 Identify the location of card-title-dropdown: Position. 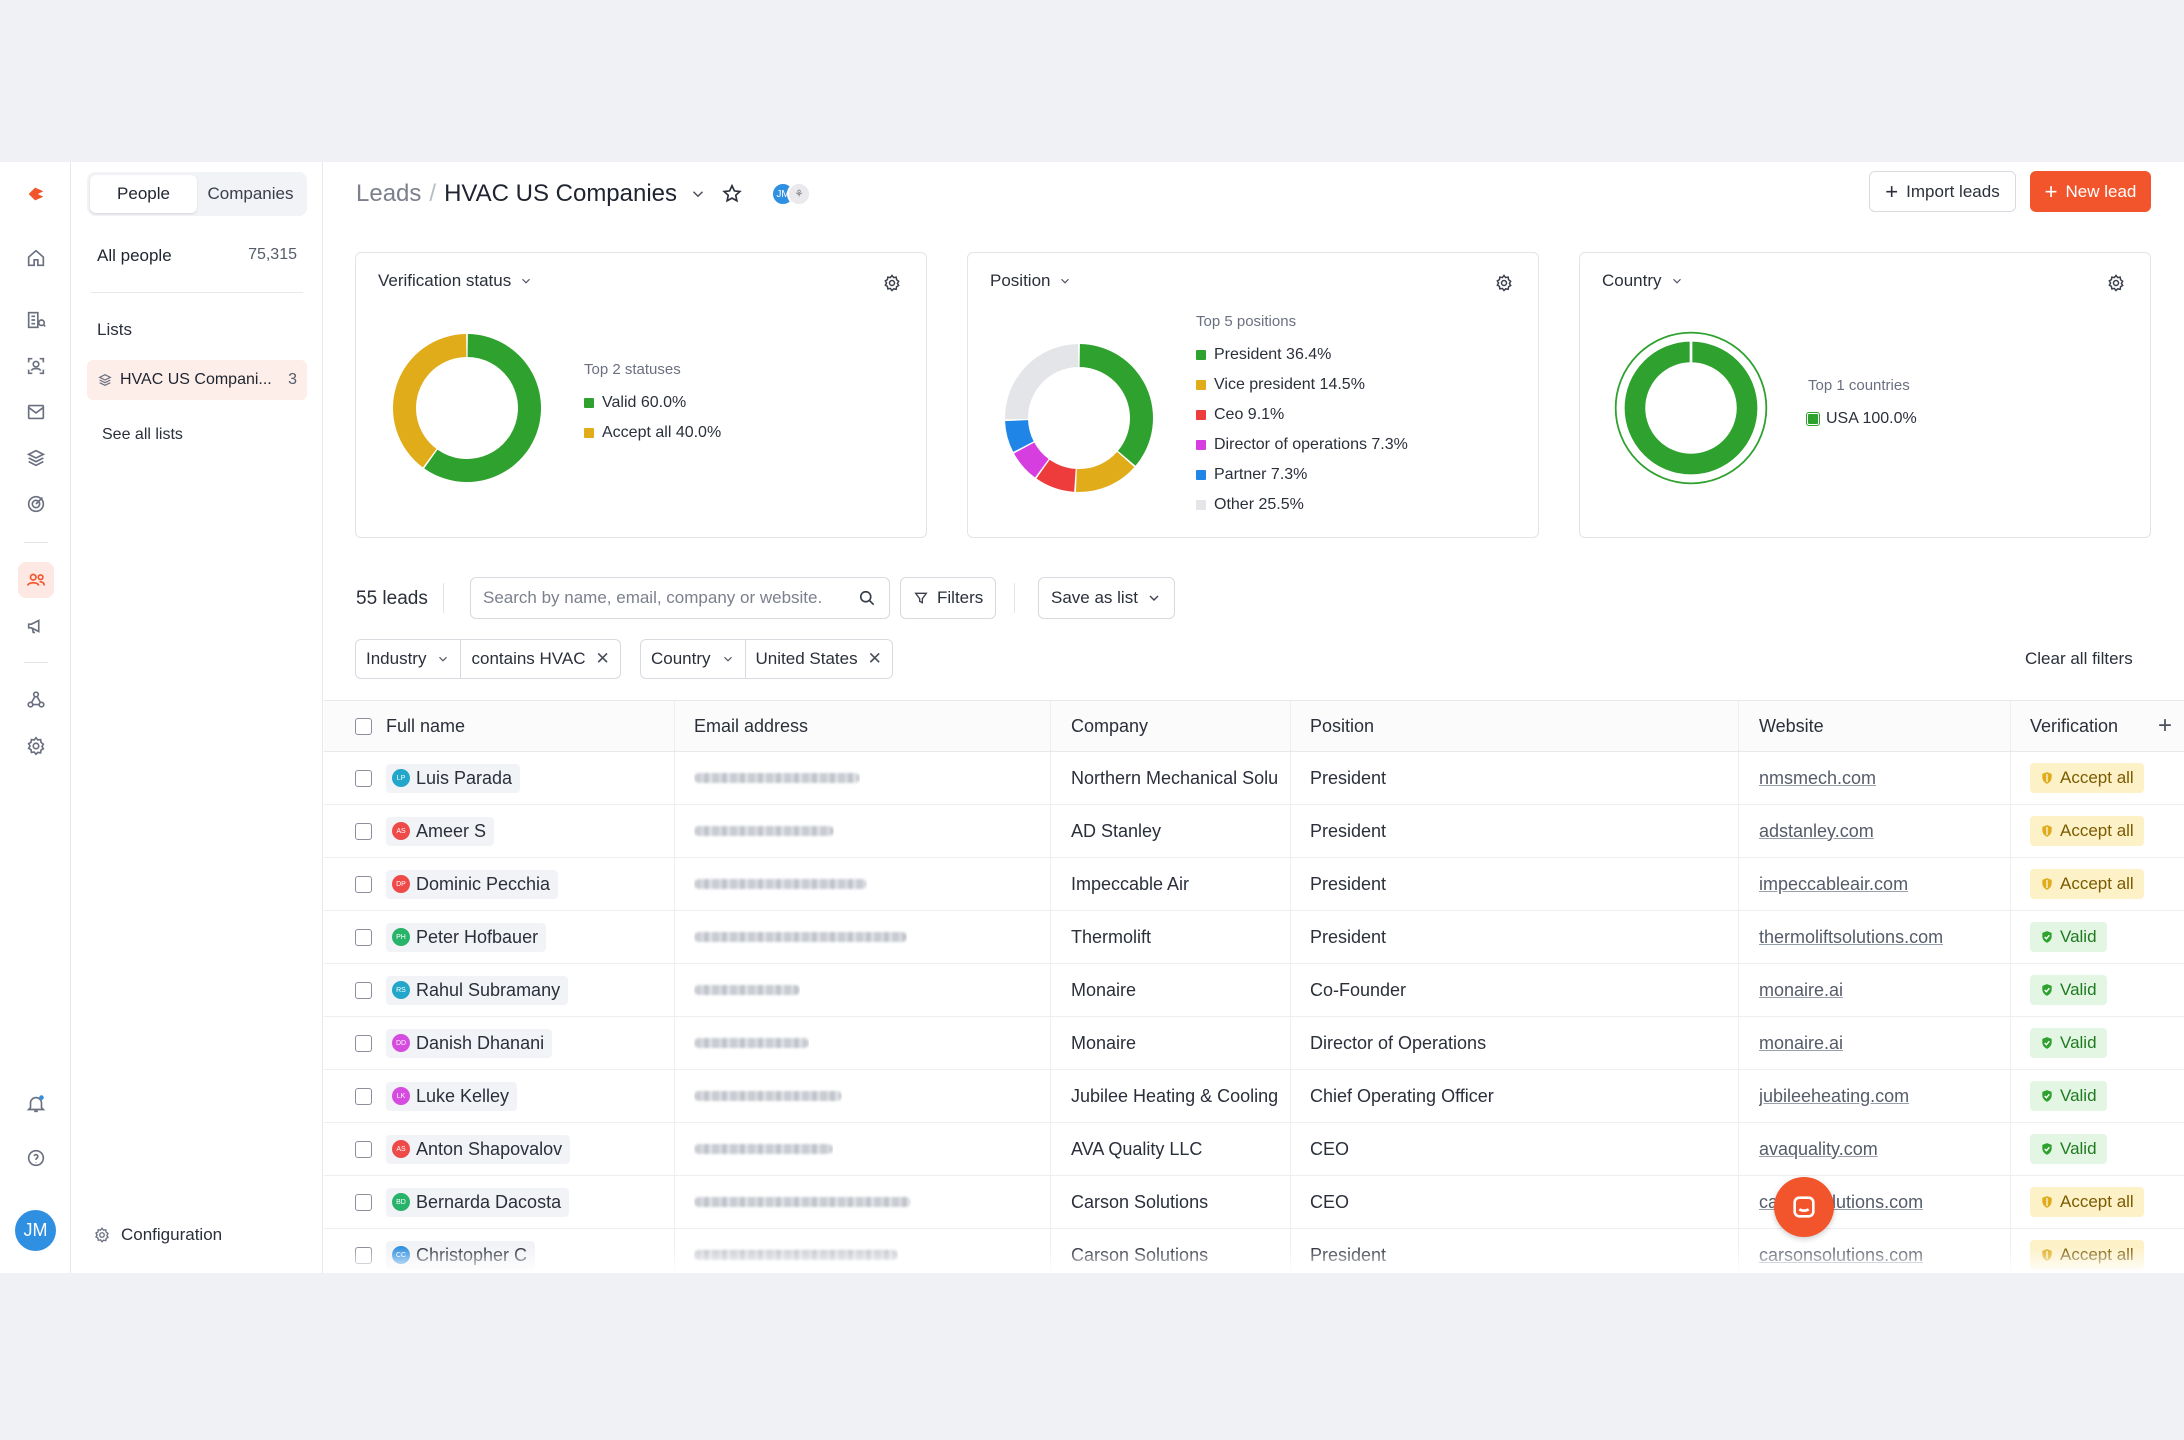
(1031, 281).